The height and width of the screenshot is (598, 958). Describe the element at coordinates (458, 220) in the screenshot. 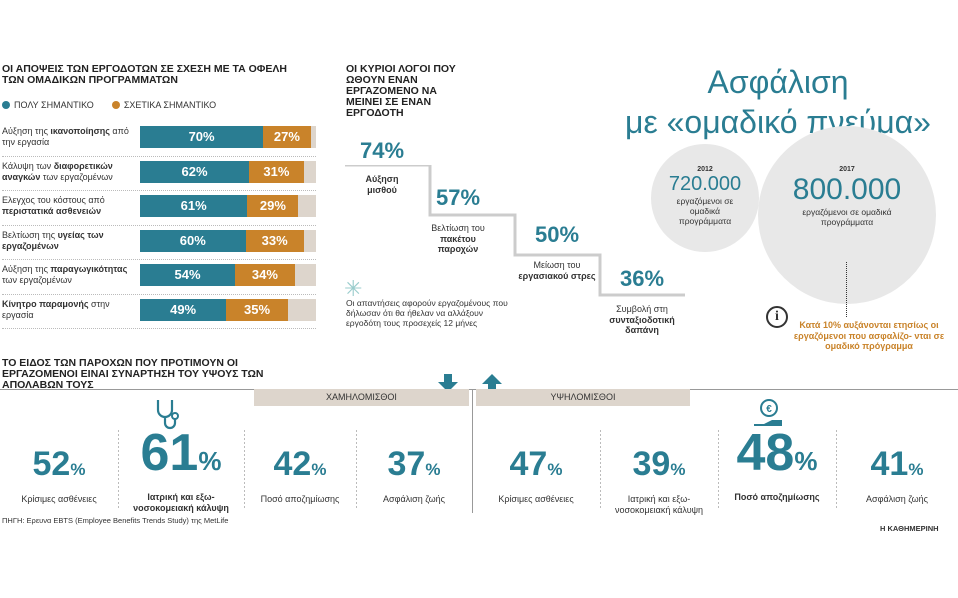

I see `step-reason-2: 57% Βελτίωση του πακέτου παροχών` at that location.